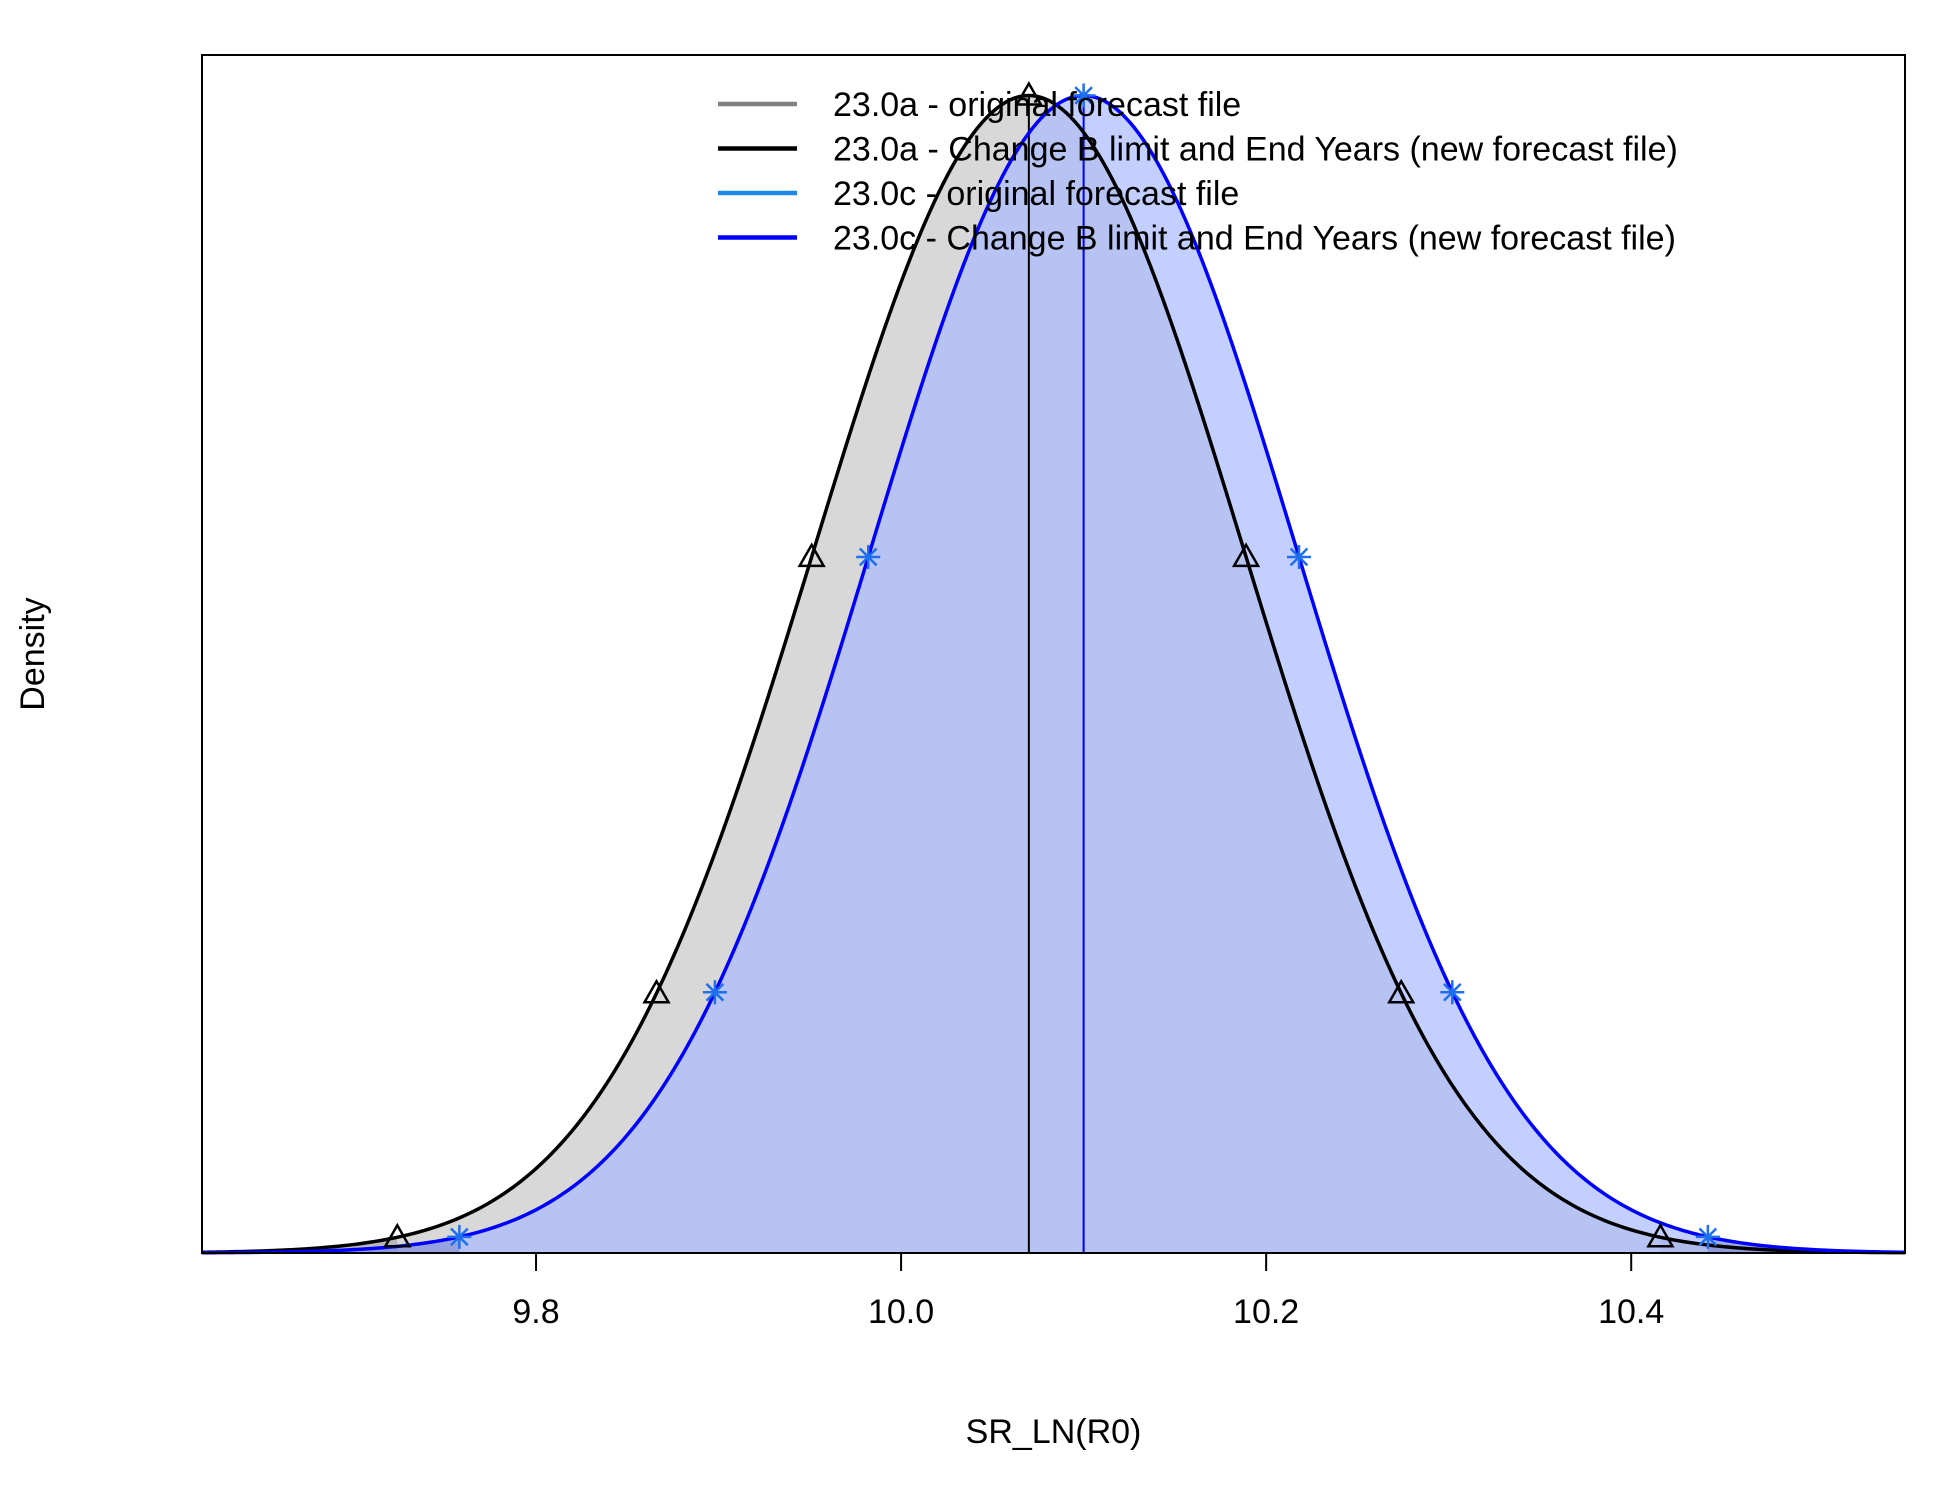 The width and height of the screenshot is (1950, 1500). I want to click on mean-lines, so click(1056, 674).